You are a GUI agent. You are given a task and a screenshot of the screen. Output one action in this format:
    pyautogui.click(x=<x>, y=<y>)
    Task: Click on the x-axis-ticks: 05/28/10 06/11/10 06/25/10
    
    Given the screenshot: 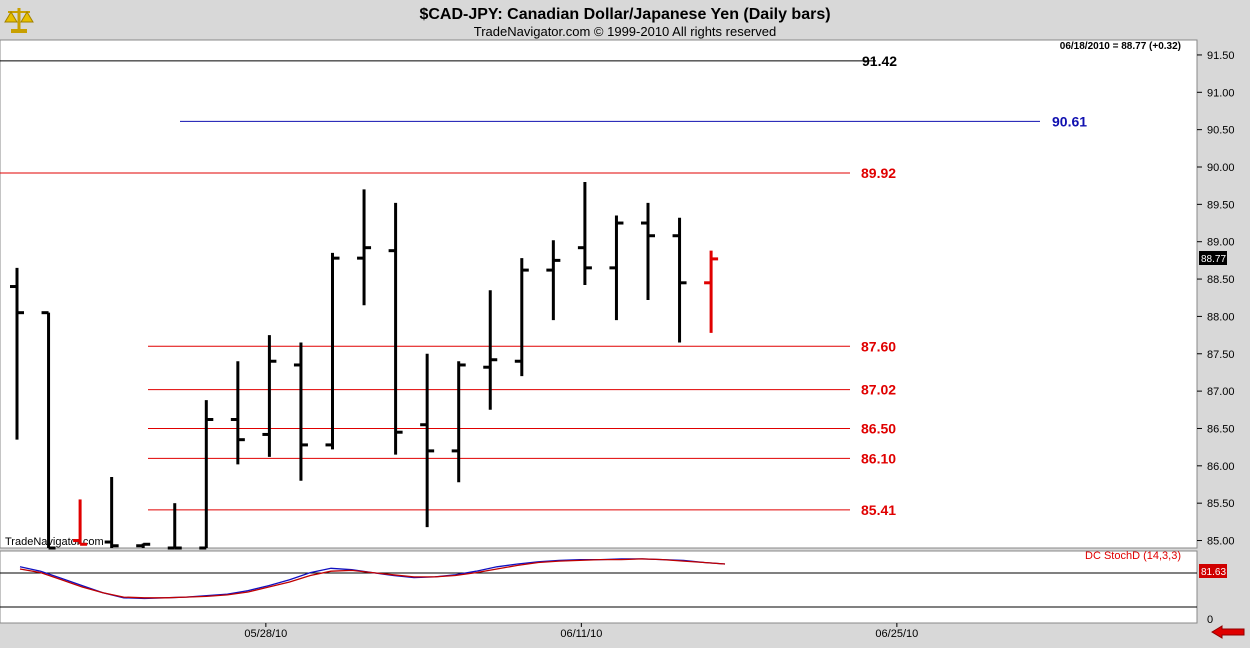 What is the action you would take?
    pyautogui.click(x=581, y=631)
    